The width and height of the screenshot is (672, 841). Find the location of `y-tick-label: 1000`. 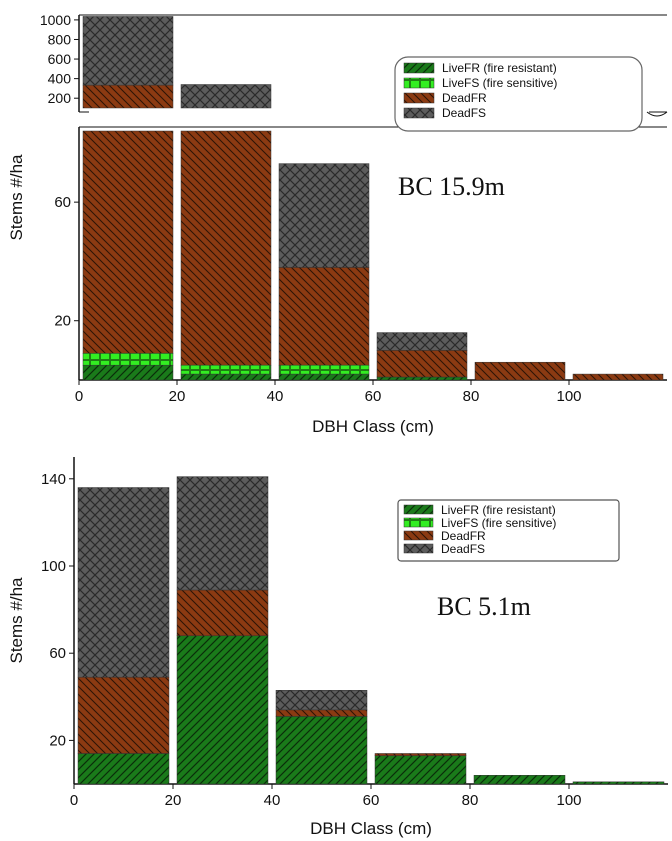

y-tick-label: 1000 is located at coordinates (55, 20).